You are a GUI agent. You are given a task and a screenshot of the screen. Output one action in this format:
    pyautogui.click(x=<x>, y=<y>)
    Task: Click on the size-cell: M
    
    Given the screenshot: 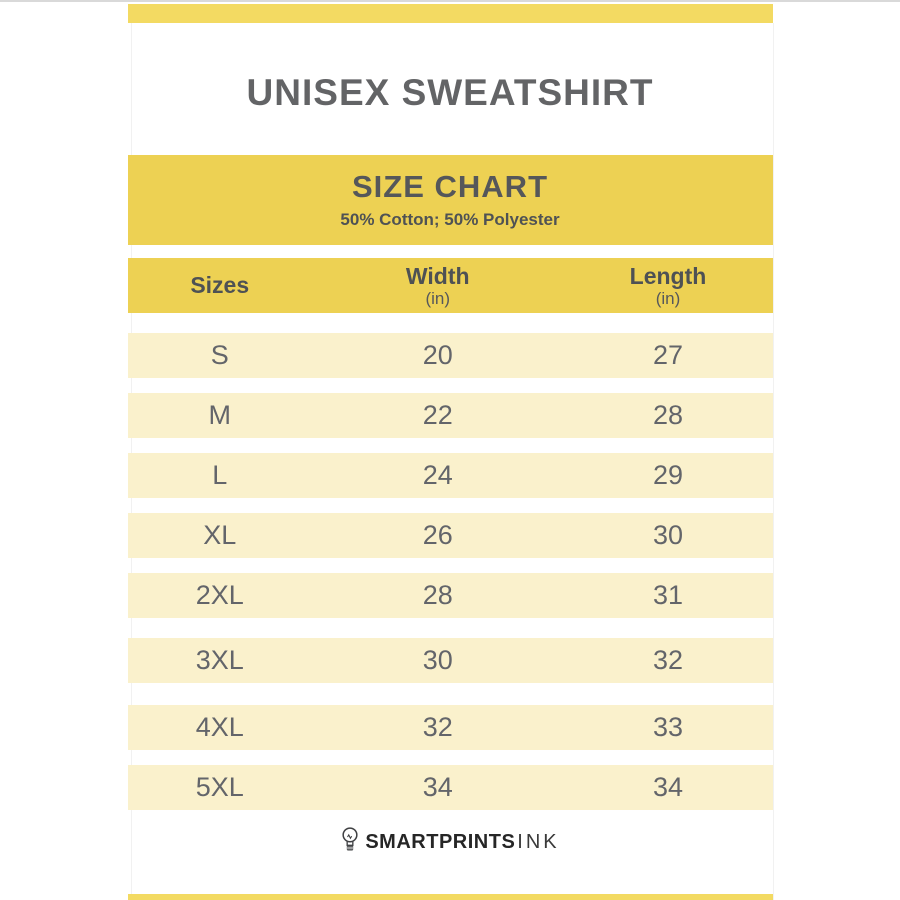 What is the action you would take?
    pyautogui.click(x=219, y=415)
    